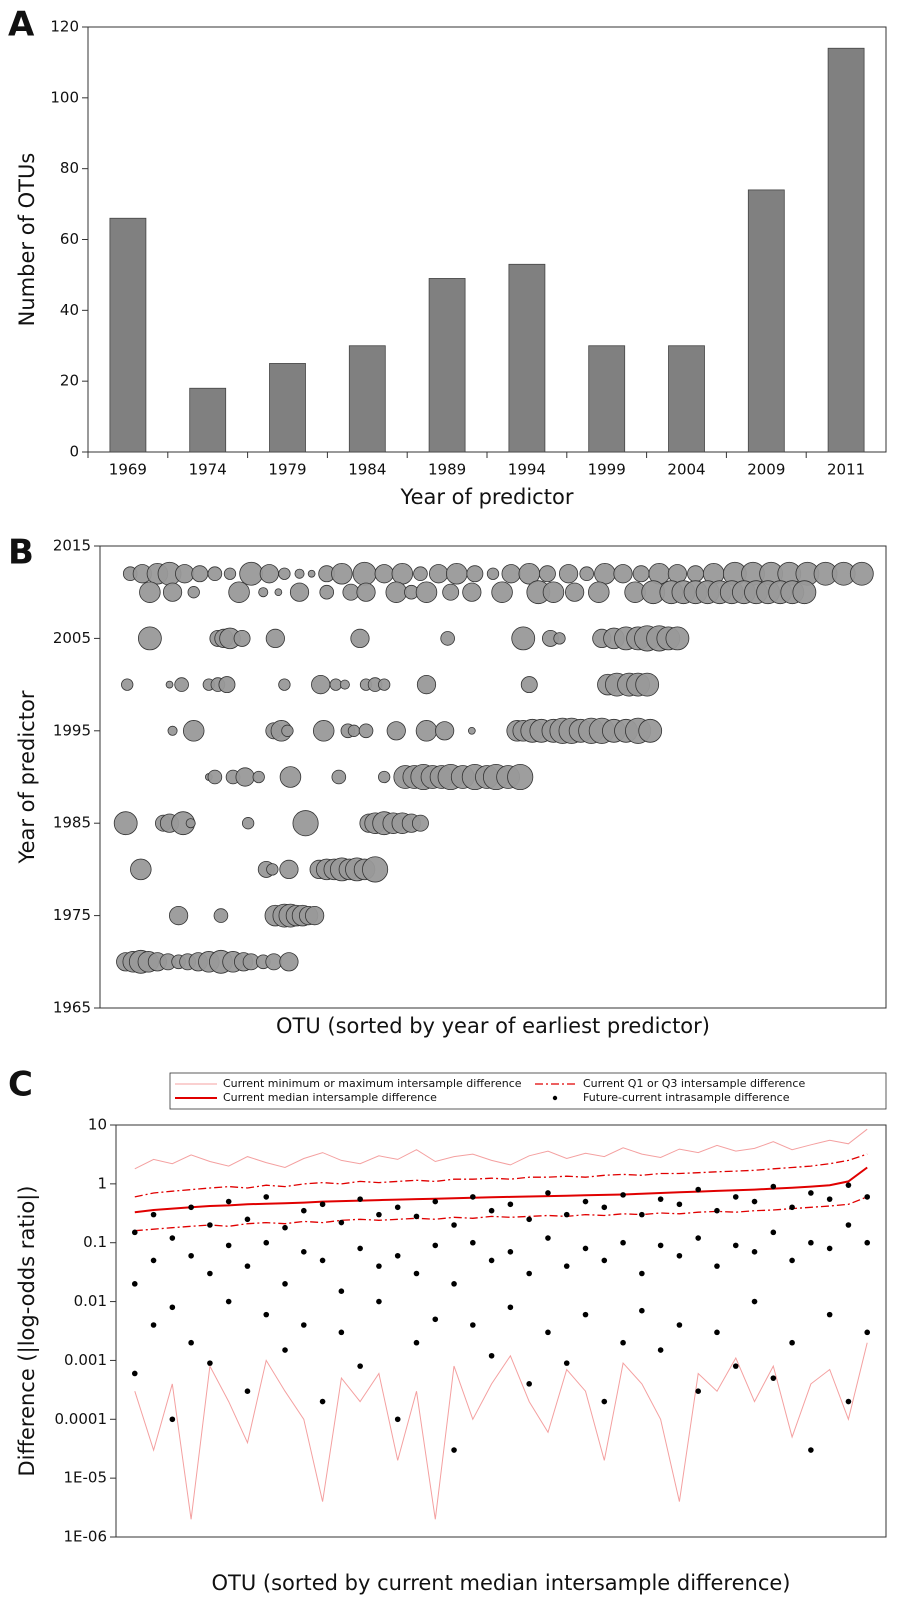  What do you see at coordinates (72, 1008) in the screenshot?
I see `y-tick-label: 1965` at bounding box center [72, 1008].